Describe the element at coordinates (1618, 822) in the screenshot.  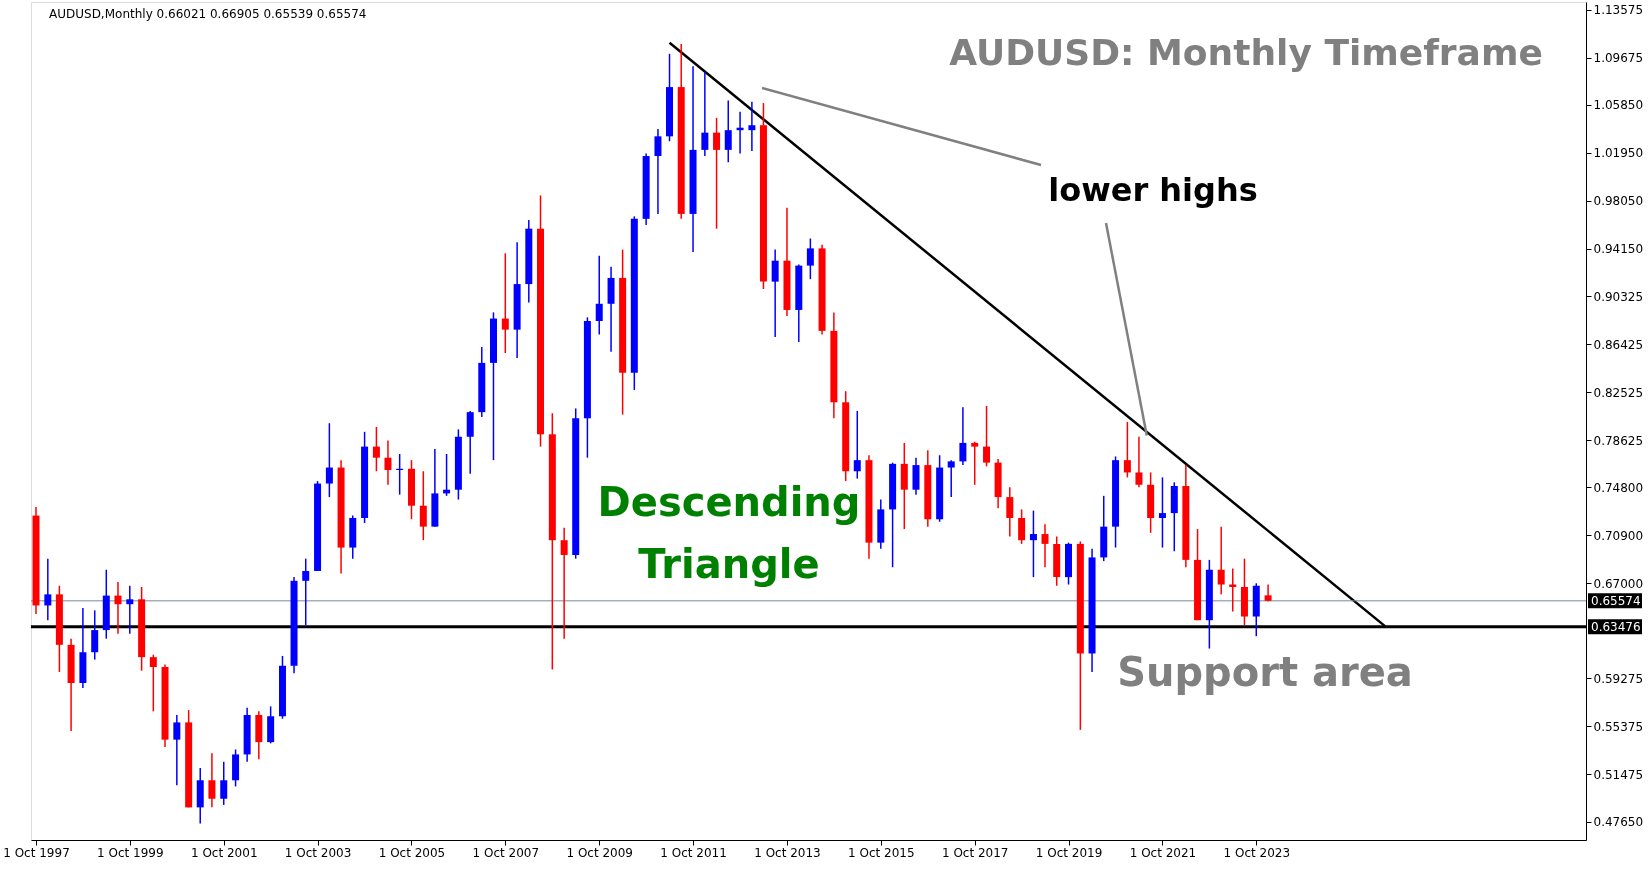
I see `y-tick-label: 0.47650` at that location.